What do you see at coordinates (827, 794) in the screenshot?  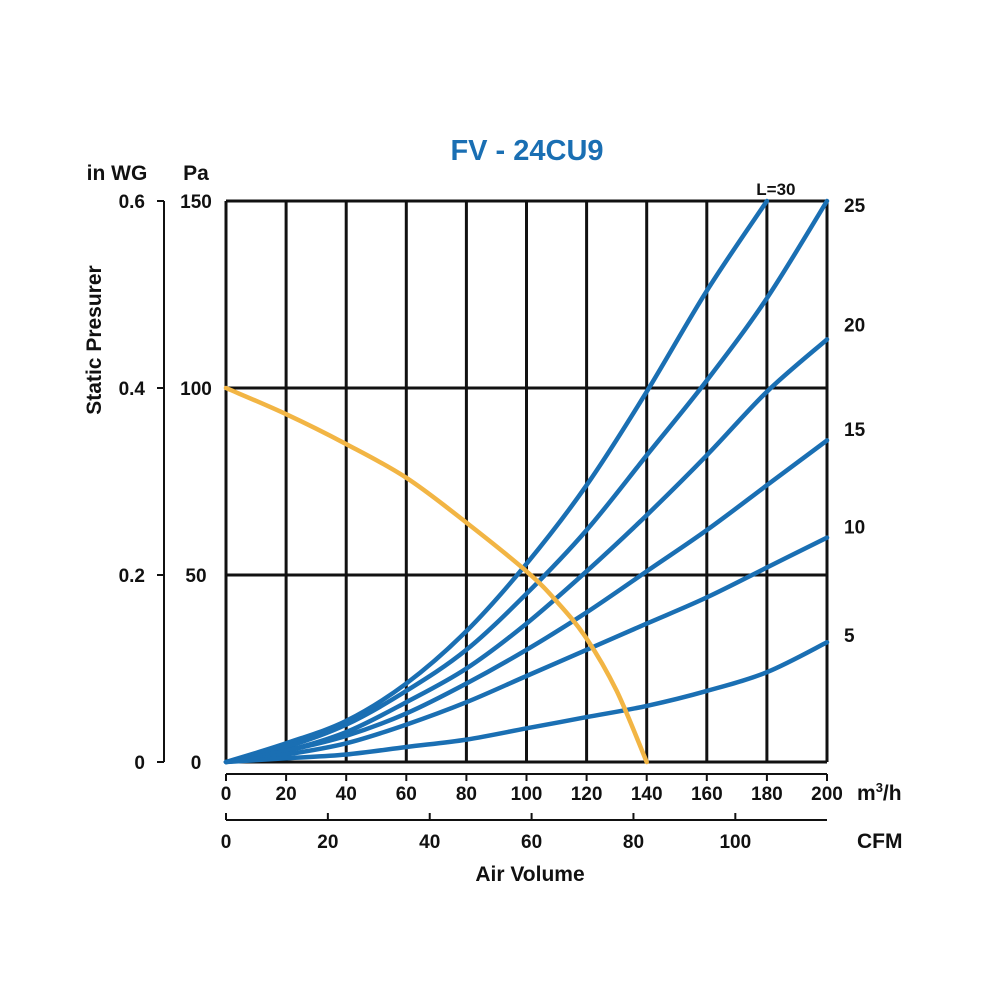 I see `m3h-tick-label: 200` at bounding box center [827, 794].